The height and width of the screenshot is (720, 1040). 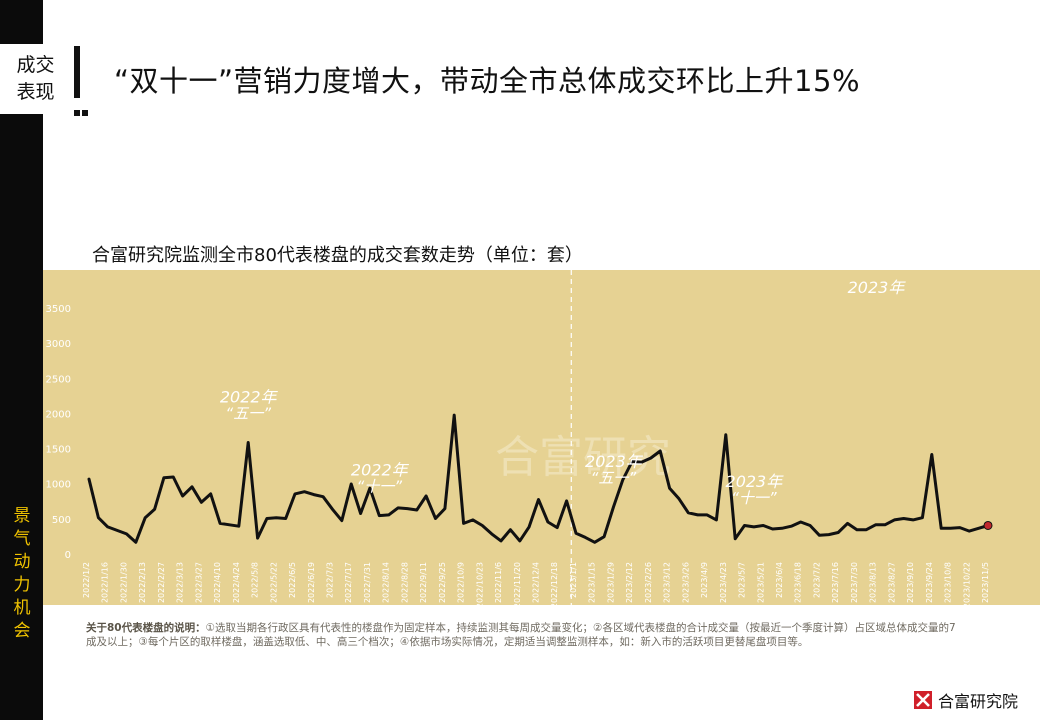 What do you see at coordinates (667, 582) in the screenshot?
I see `x-tick-label: 2023/3/12` at bounding box center [667, 582].